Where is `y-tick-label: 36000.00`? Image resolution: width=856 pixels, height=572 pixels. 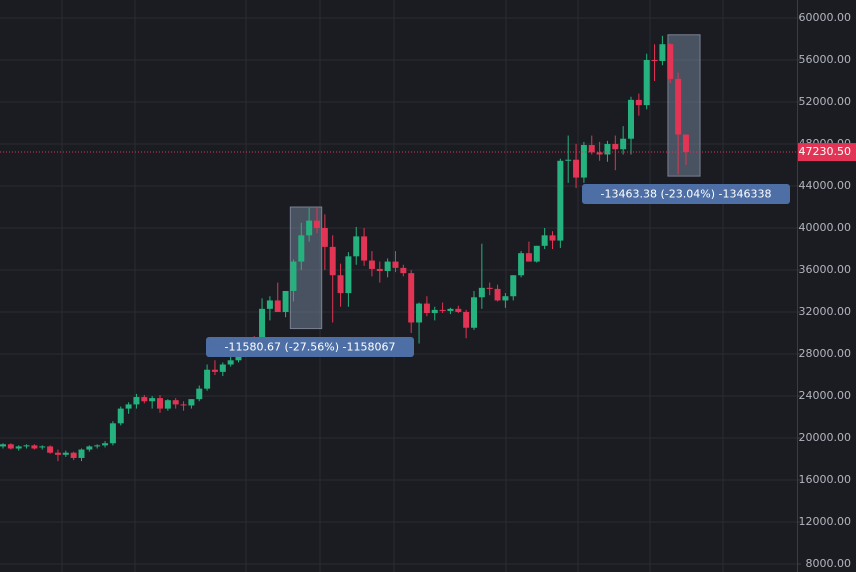
y-tick-label: 36000.00 is located at coordinates (825, 269).